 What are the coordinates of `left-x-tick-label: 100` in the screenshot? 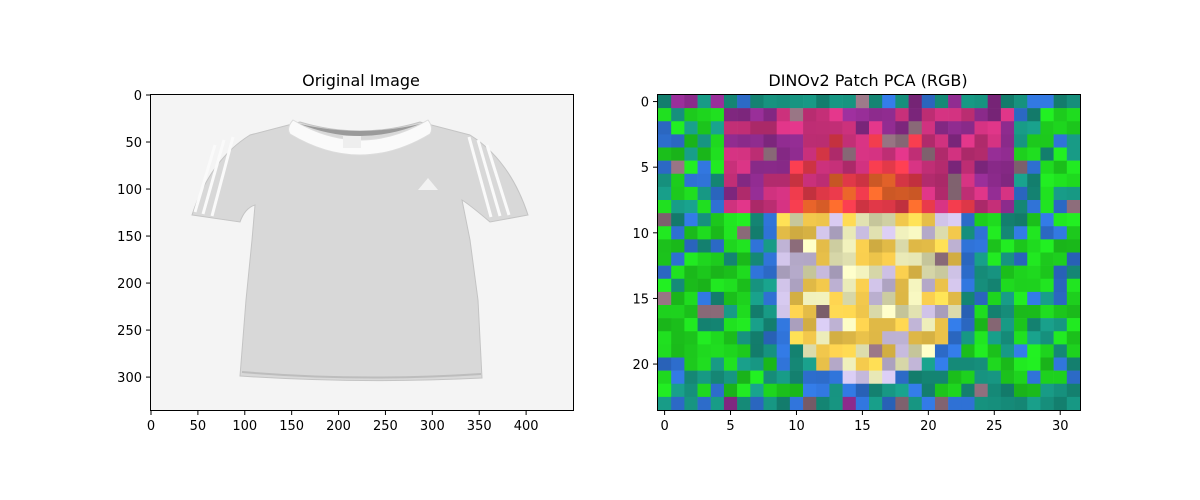 It's located at (244, 426).